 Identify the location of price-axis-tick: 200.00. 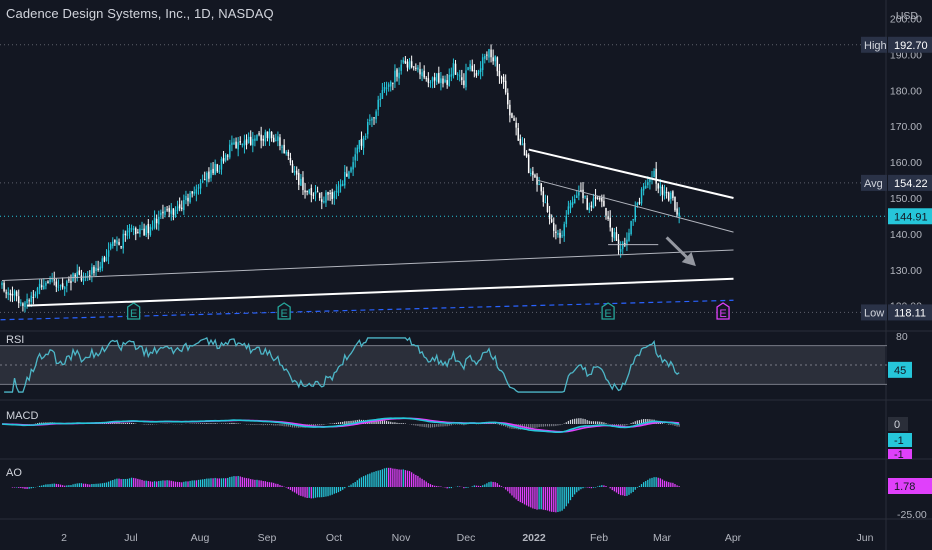
(906, 20).